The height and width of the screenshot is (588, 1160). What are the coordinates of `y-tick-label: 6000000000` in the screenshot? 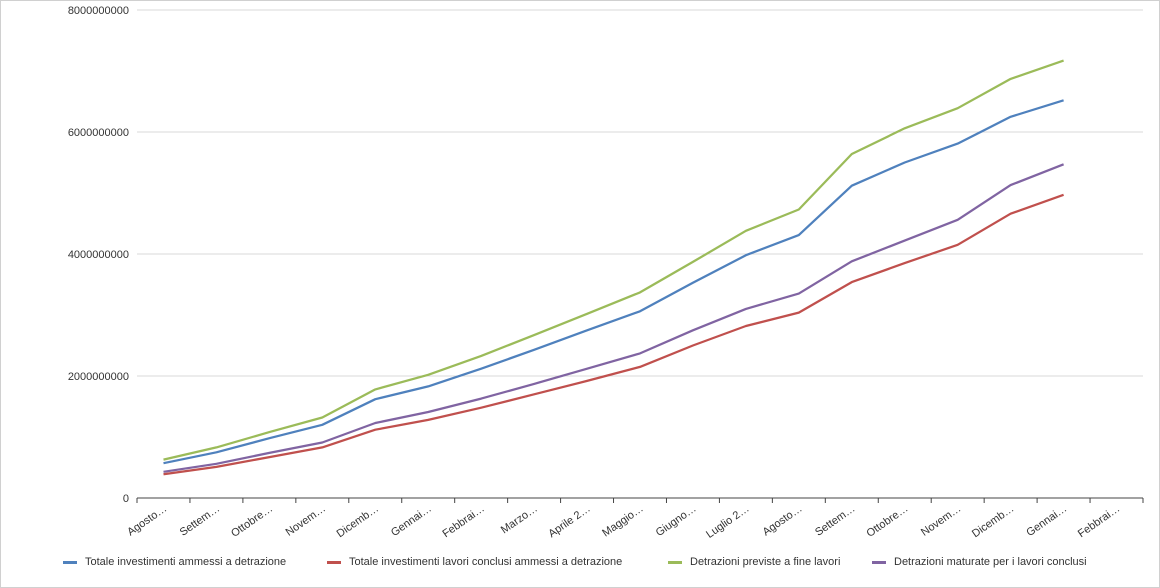 It's located at (98, 133).